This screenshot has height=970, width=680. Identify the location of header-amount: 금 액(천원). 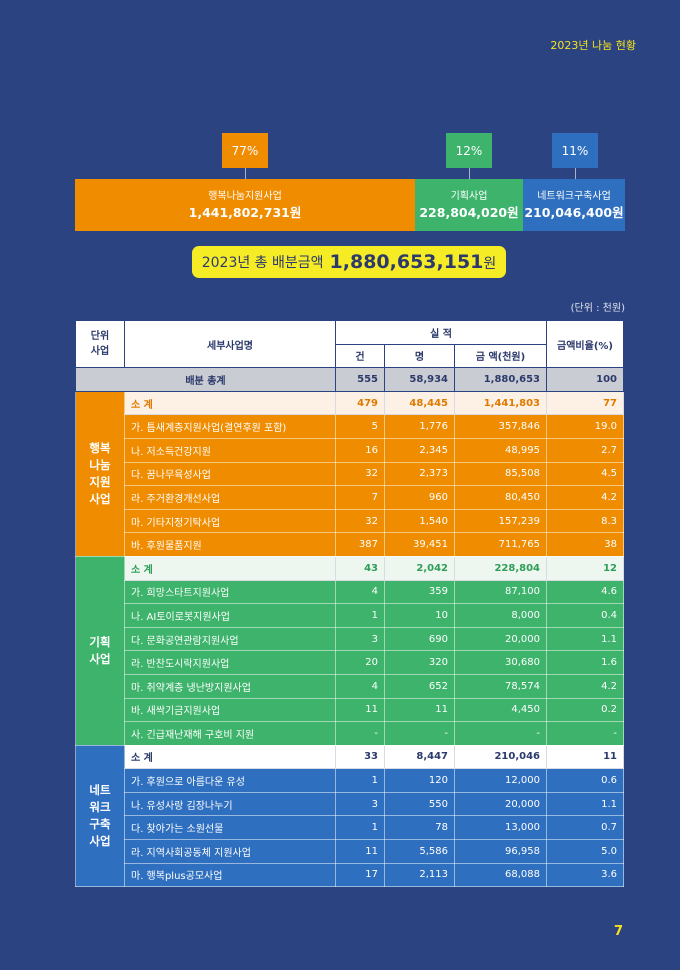
(500, 356).